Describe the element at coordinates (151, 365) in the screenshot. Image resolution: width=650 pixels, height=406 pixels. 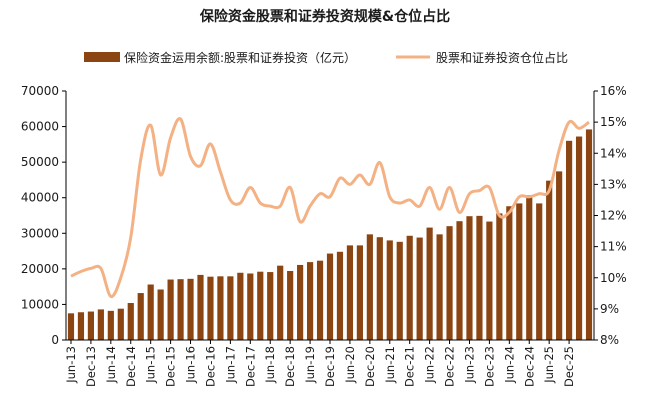
I see `x-tick-label-4: Jun-15` at that location.